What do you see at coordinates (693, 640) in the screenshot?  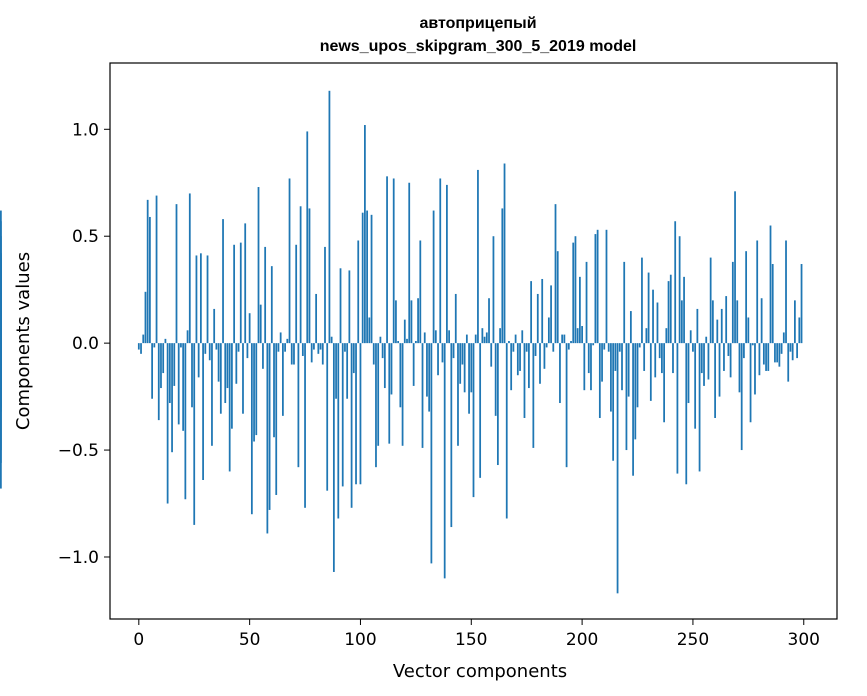 I see `x-tick-label: 250` at bounding box center [693, 640].